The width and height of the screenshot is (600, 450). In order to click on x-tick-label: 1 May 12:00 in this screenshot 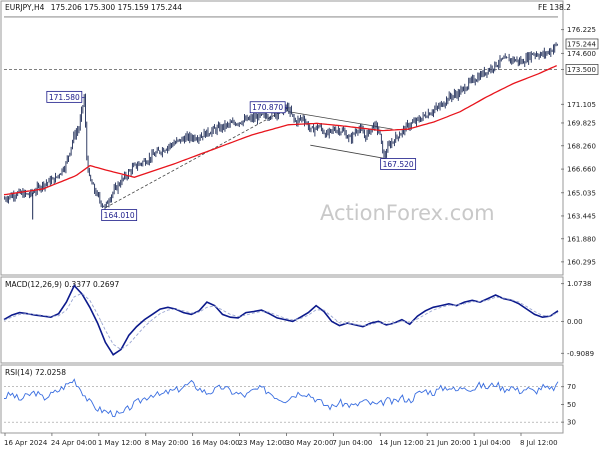, I will do `click(120, 443)`.